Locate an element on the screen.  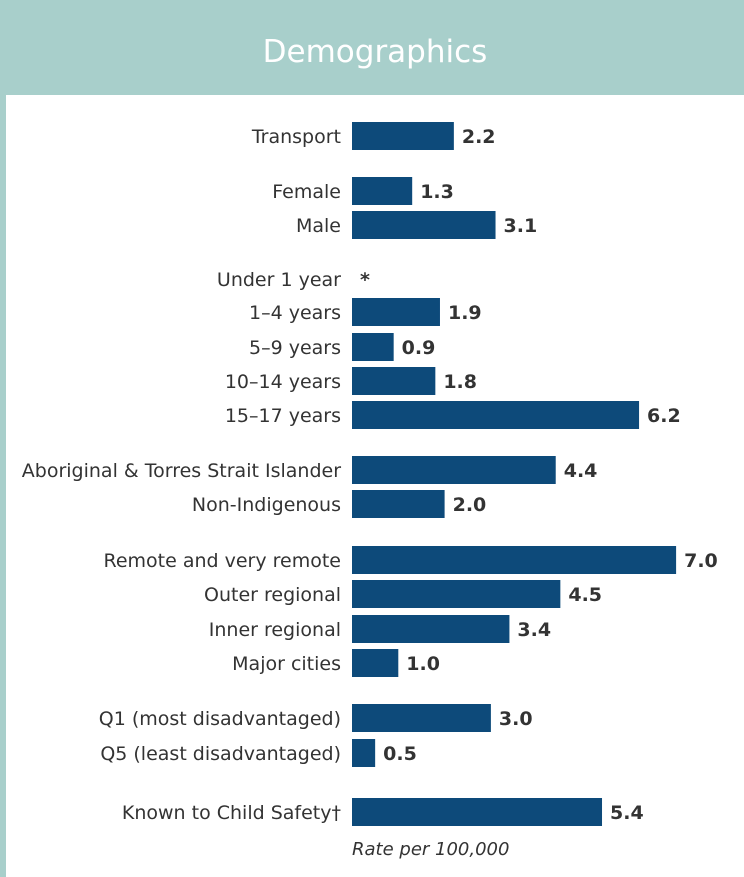
data-label: 1.3 is located at coordinates (437, 192).